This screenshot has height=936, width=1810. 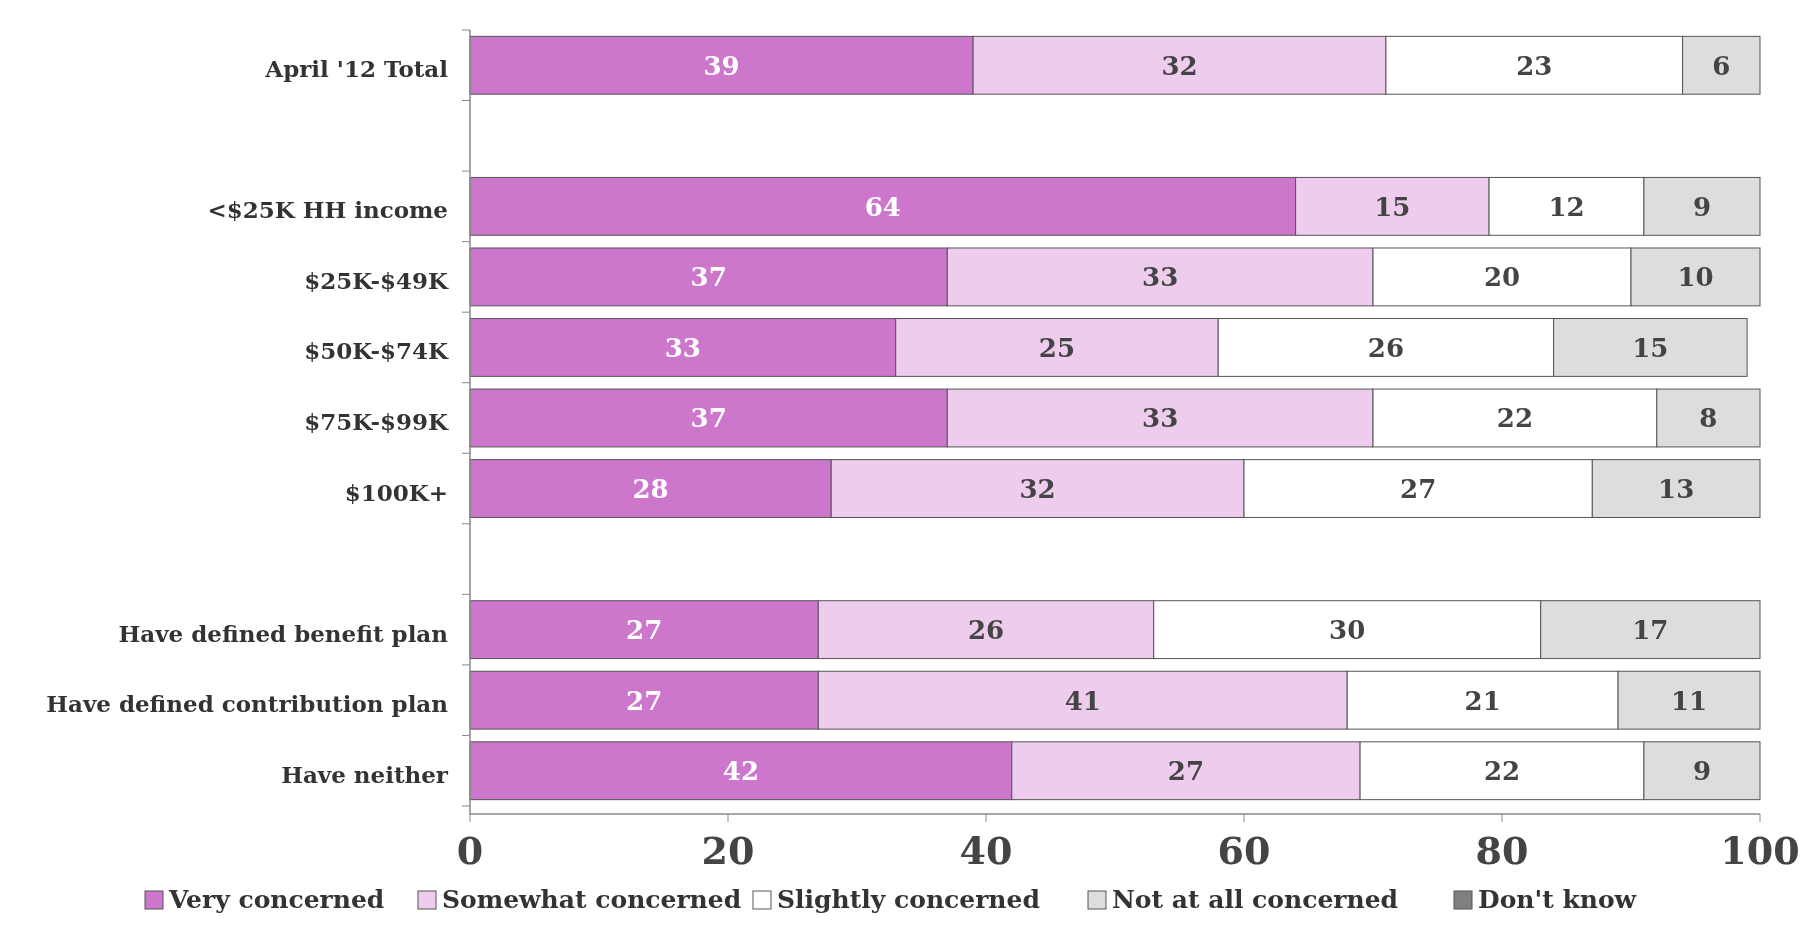 I want to click on data-label: 25, so click(x=1057, y=347).